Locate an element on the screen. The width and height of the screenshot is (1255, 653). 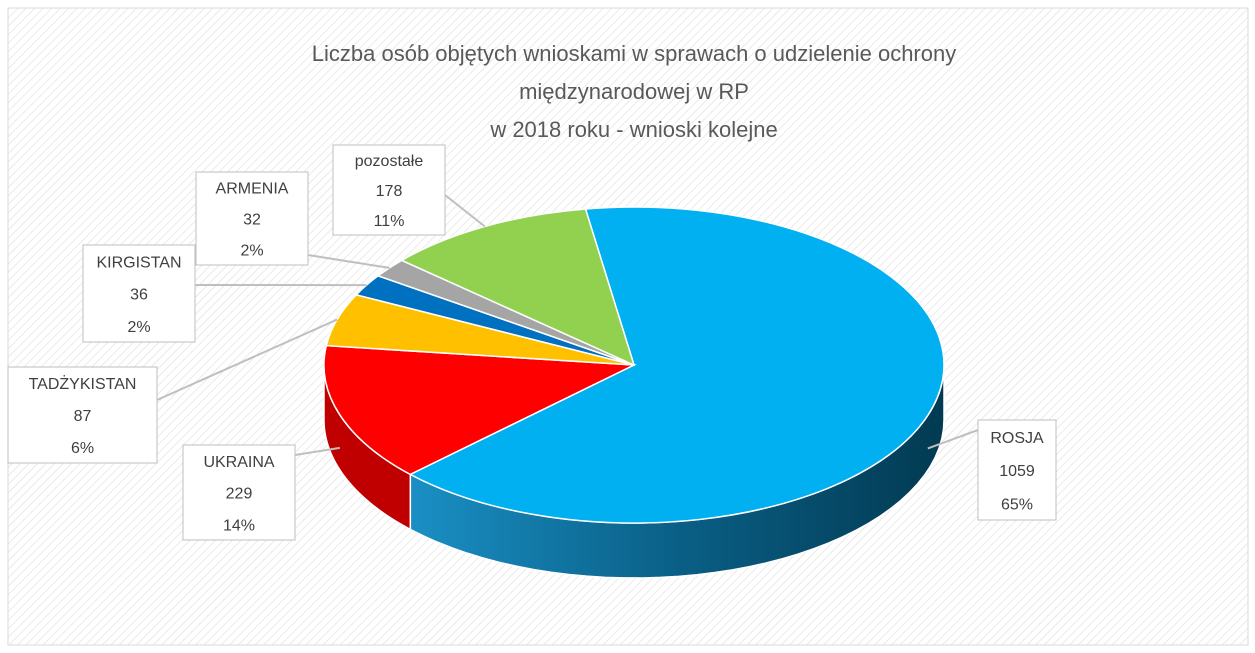
data-label: 178 is located at coordinates (389, 191).